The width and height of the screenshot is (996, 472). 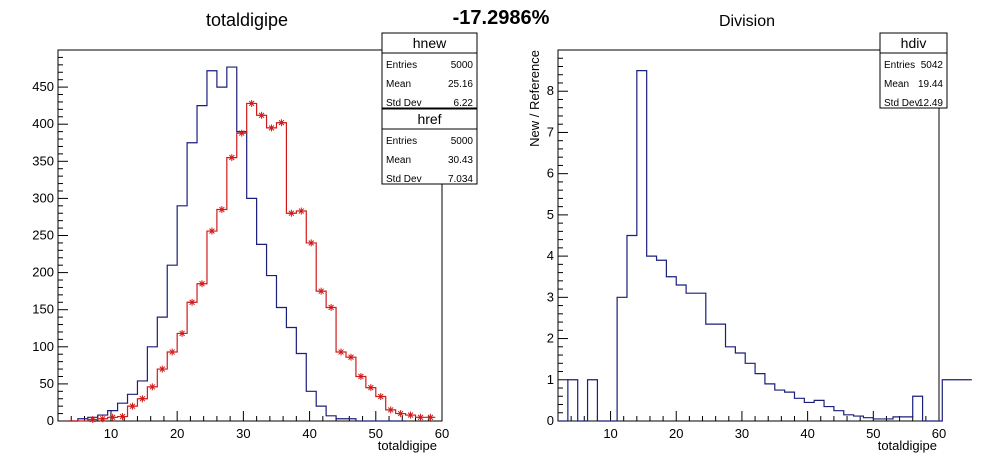 What do you see at coordinates (930, 103) in the screenshot?
I see `right-stats-value: 12.49` at bounding box center [930, 103].